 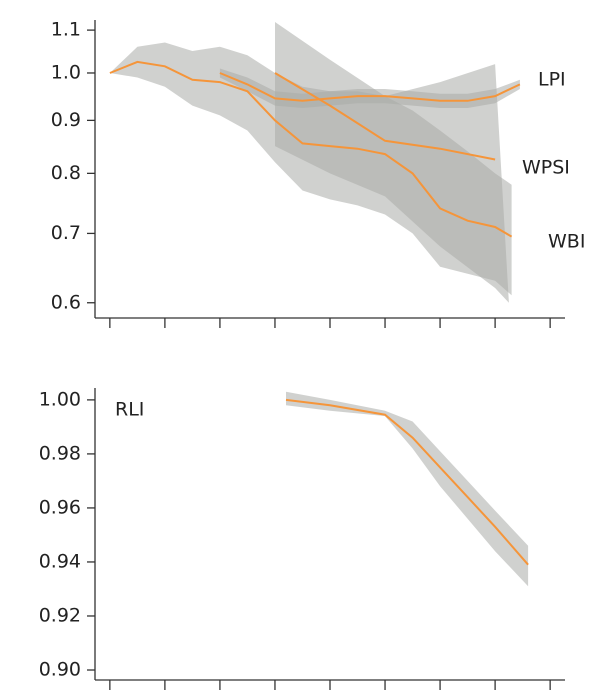 I want to click on y-tick-label: 0.96, so click(x=60, y=507).